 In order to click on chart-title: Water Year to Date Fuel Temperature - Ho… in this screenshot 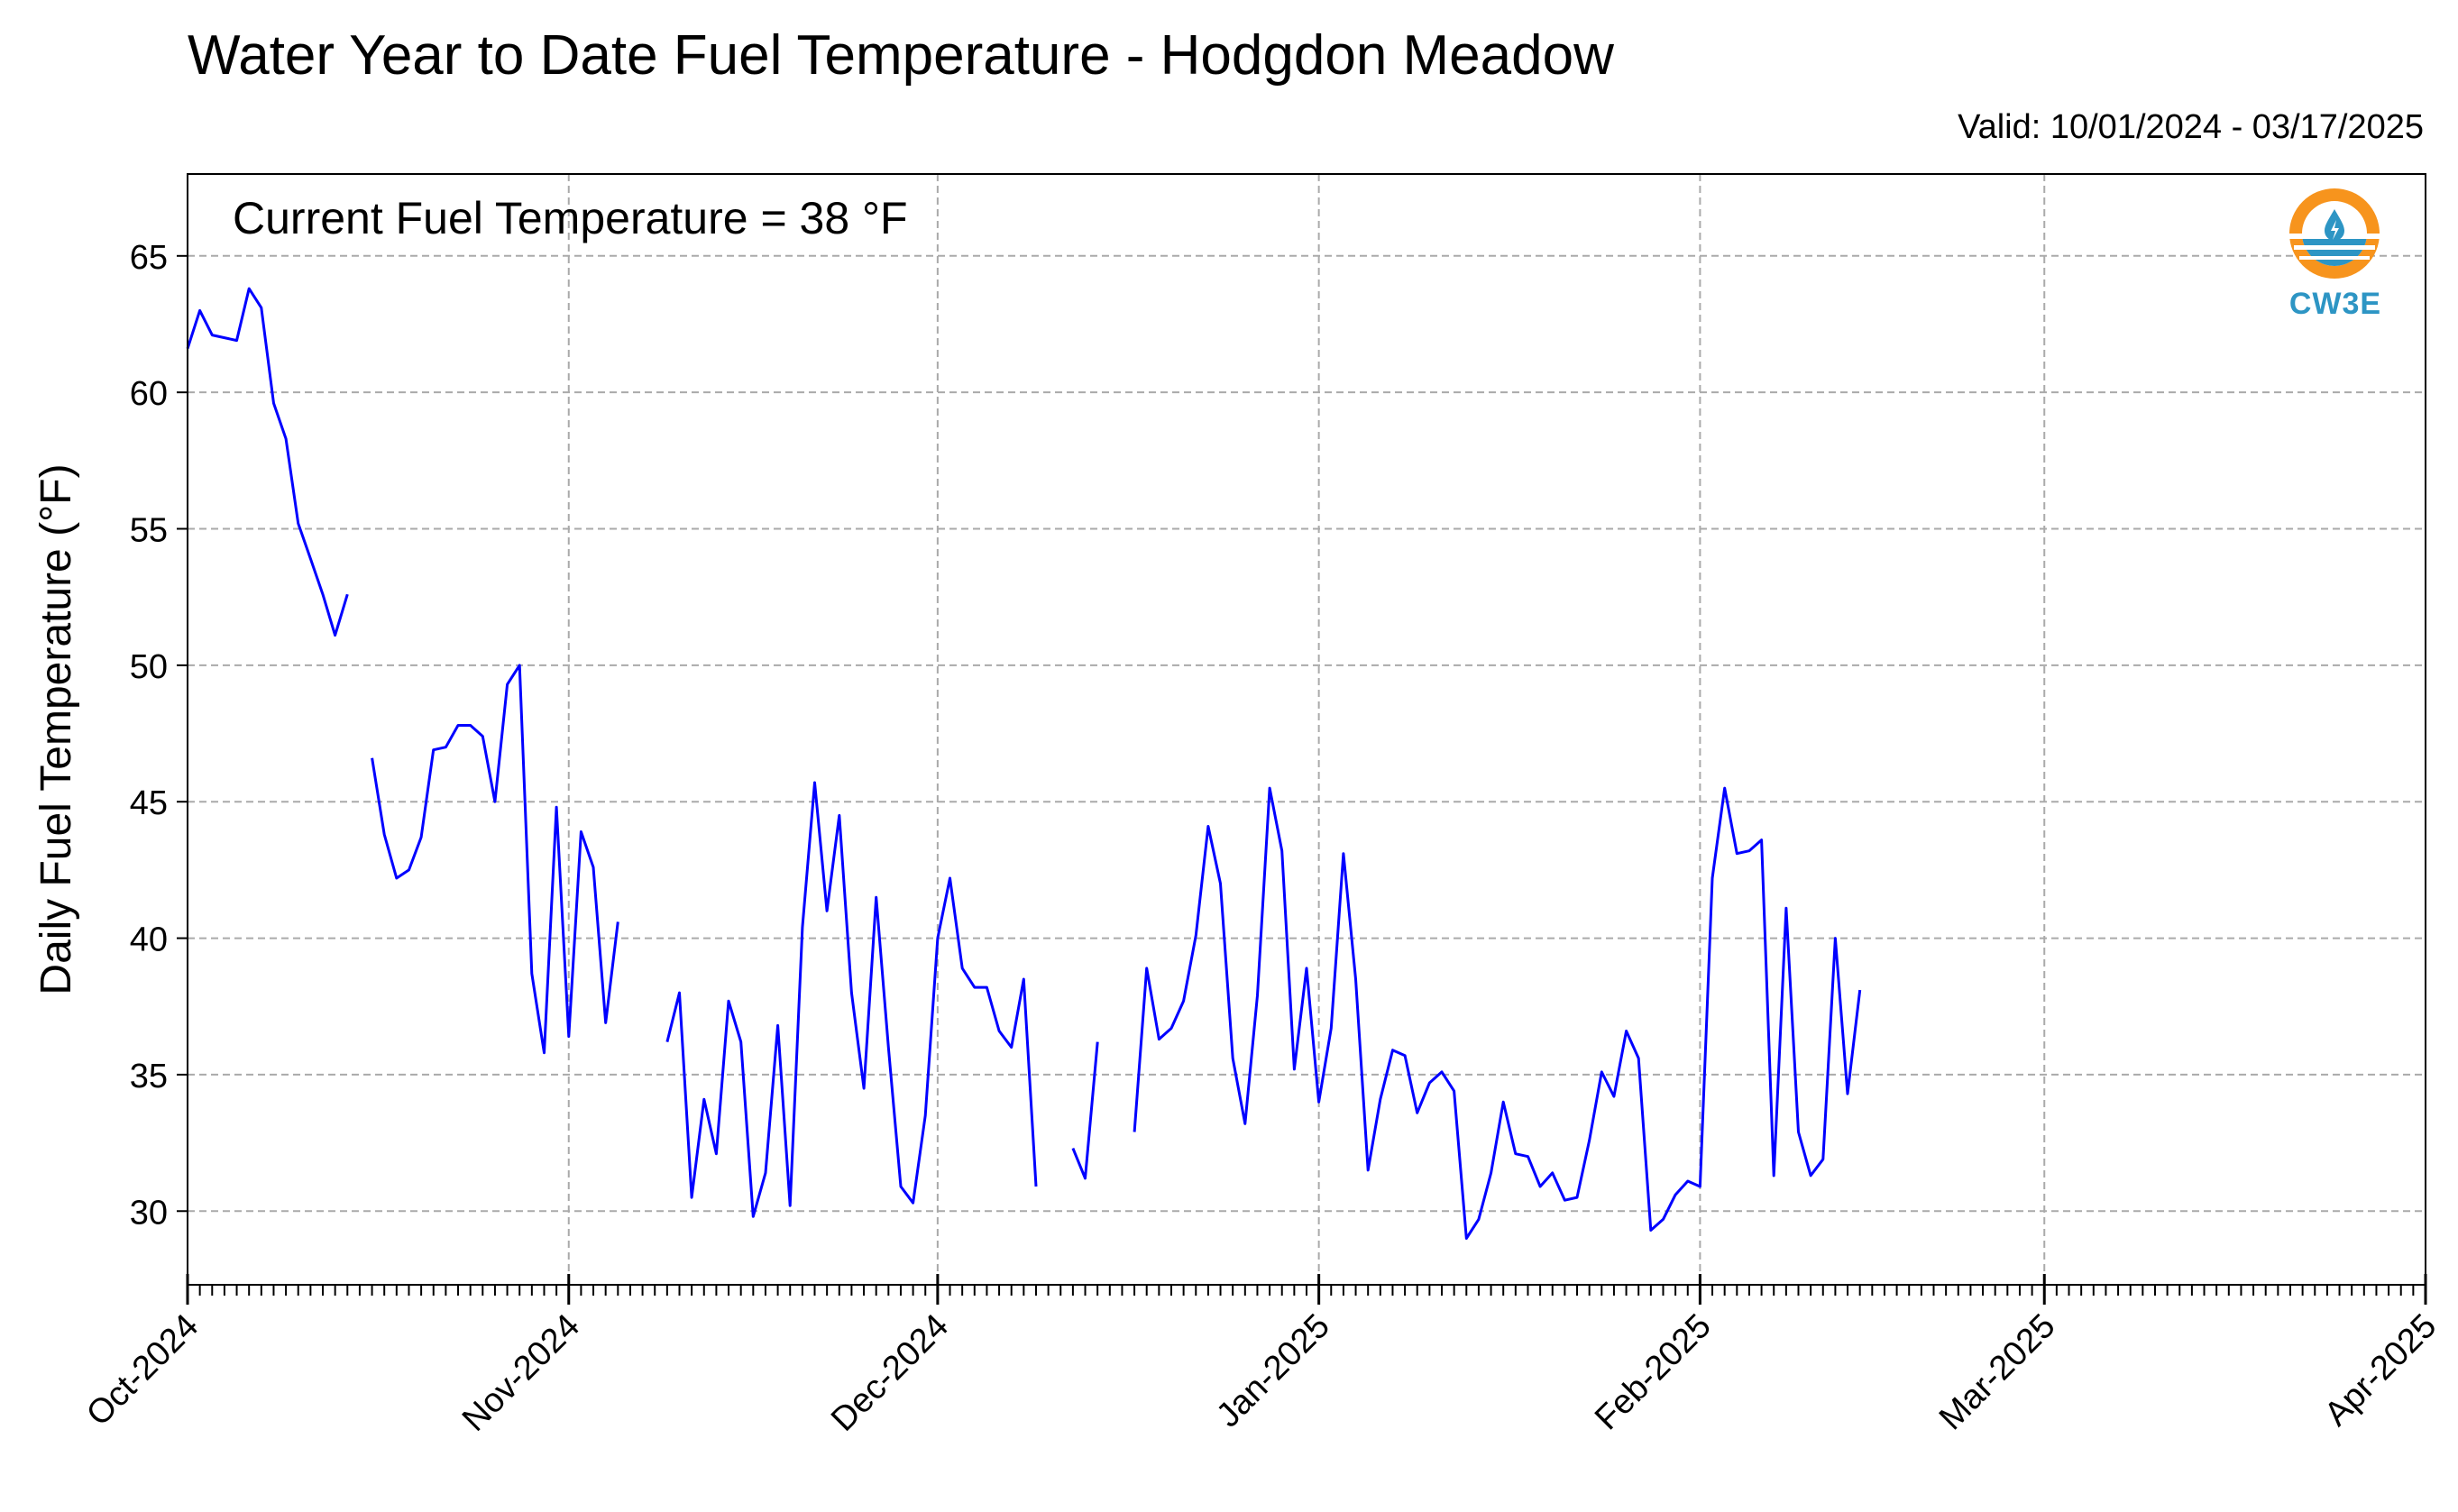, I will do `click(901, 55)`.